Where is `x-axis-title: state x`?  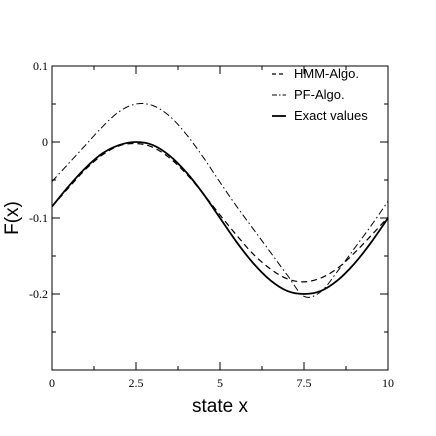 x-axis-title: state x is located at coordinates (220, 406).